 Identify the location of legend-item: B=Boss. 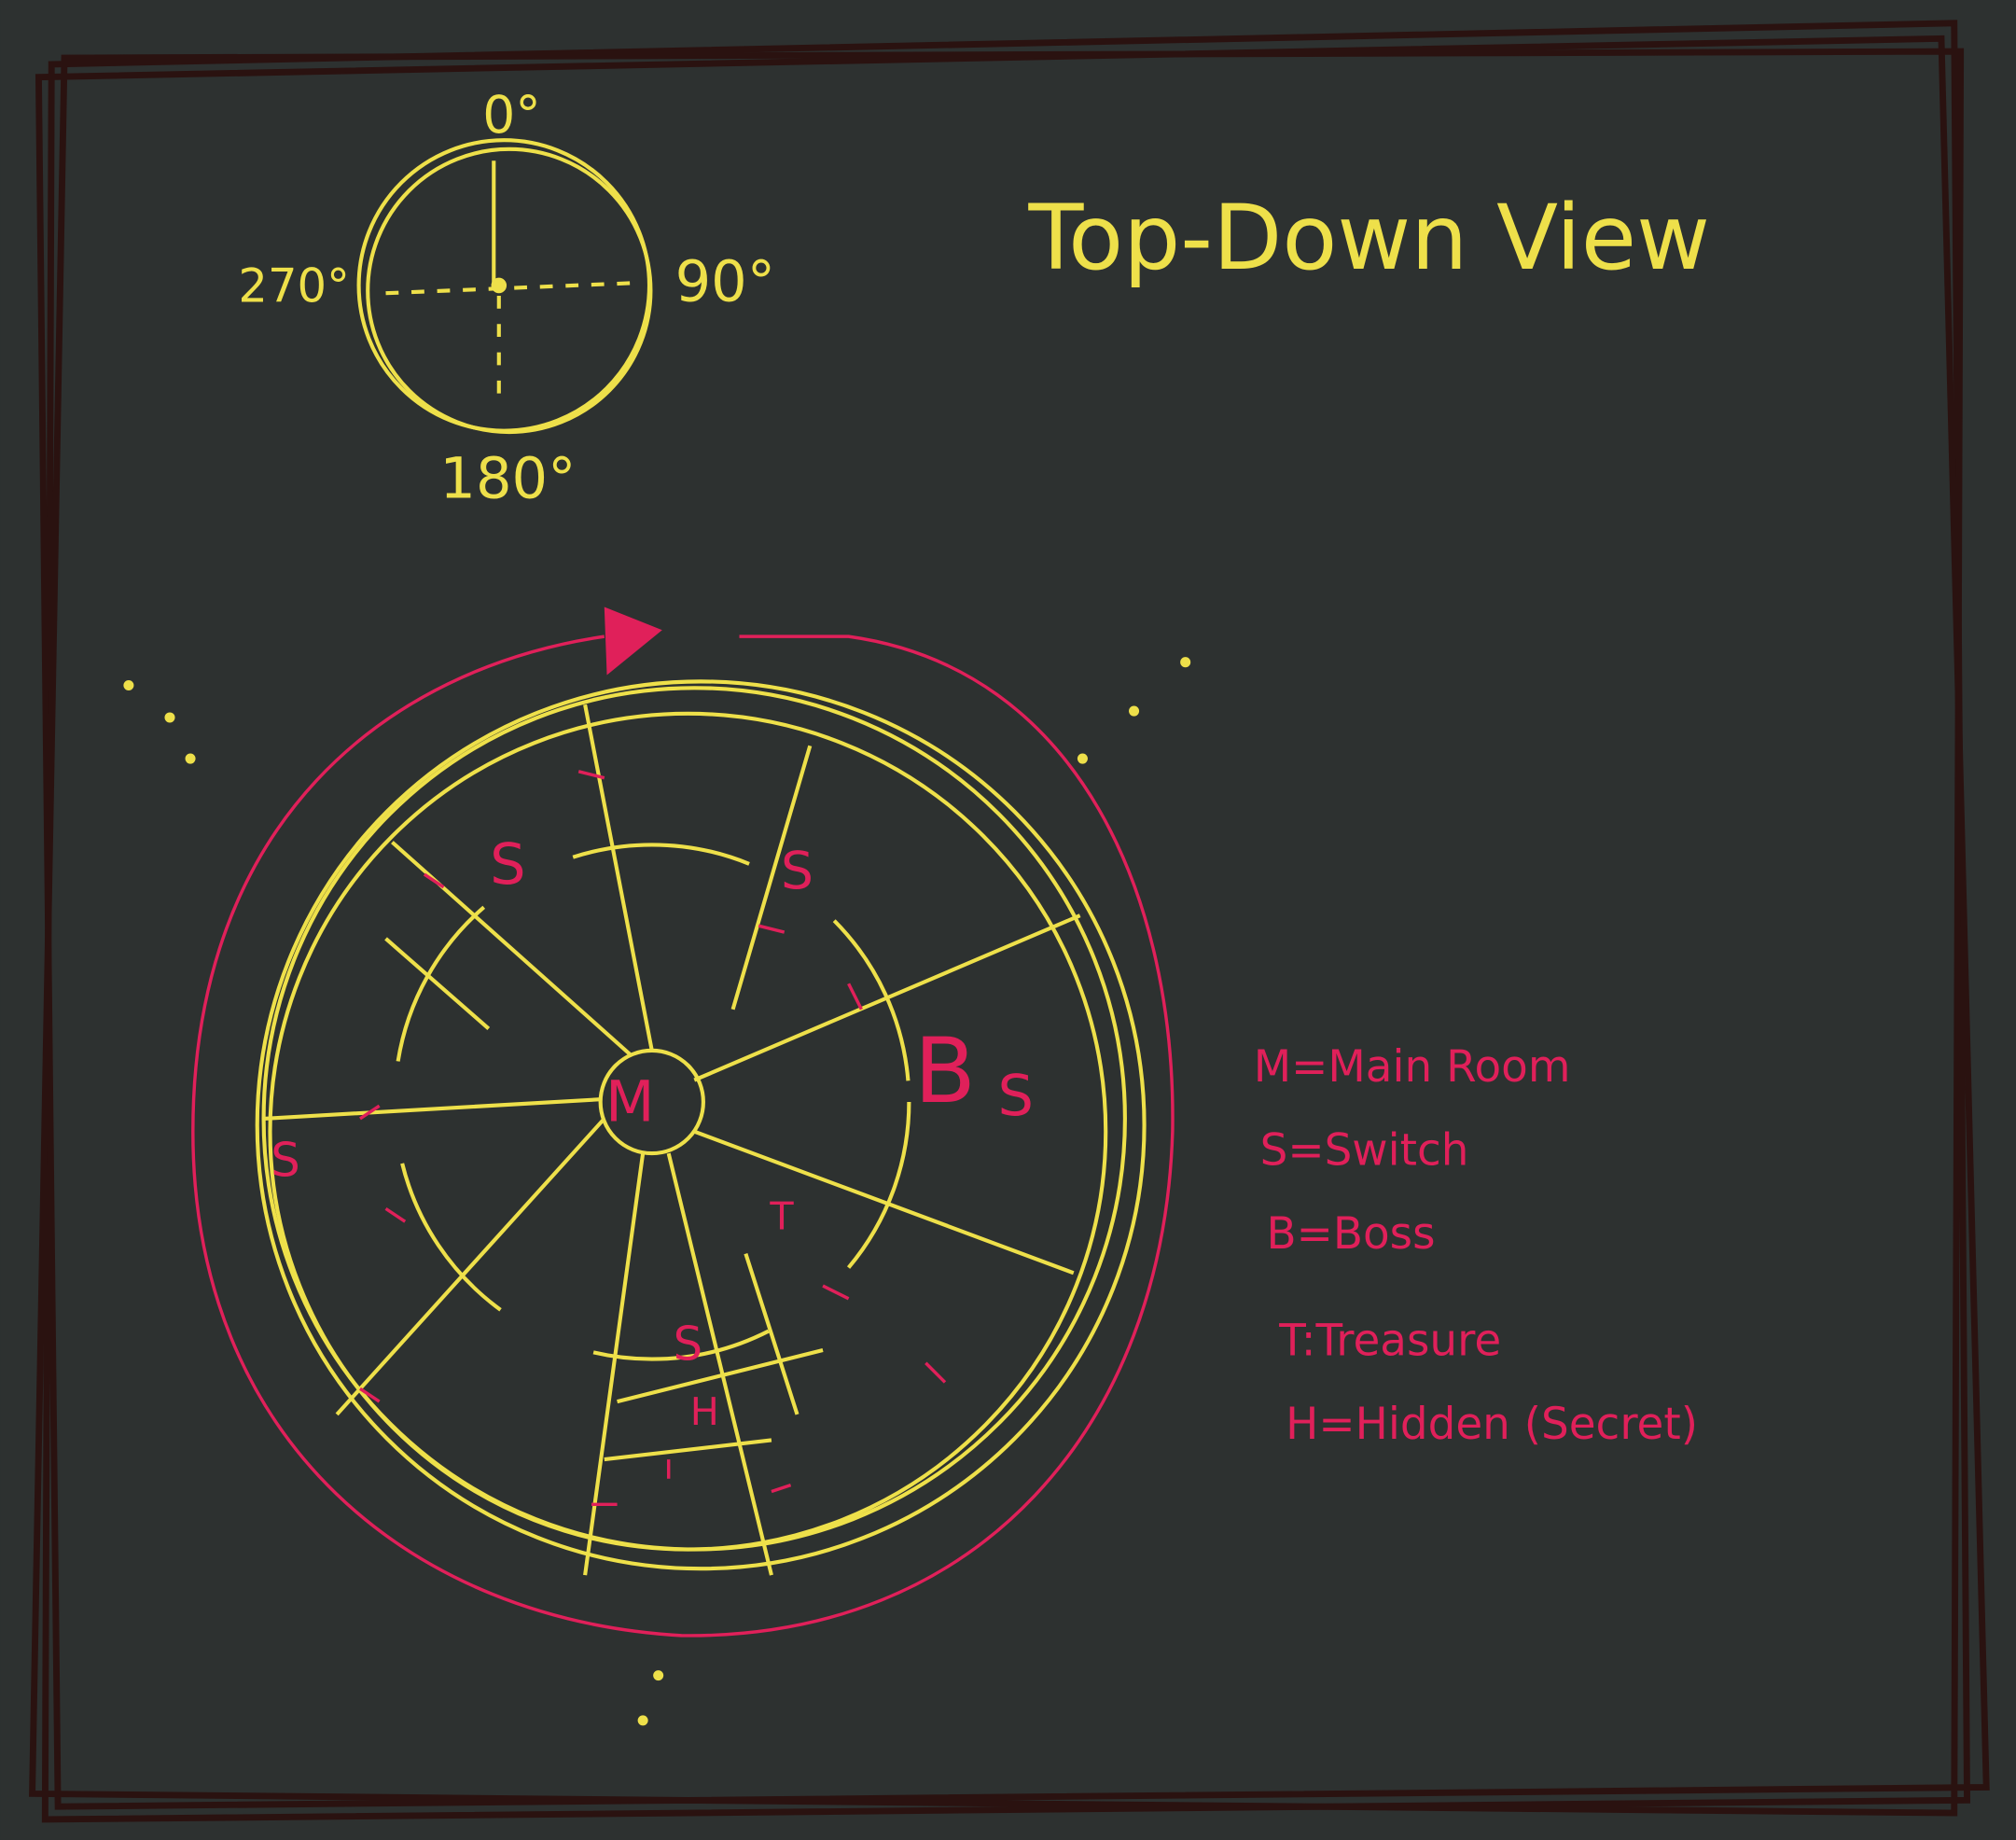
(1351, 1234).